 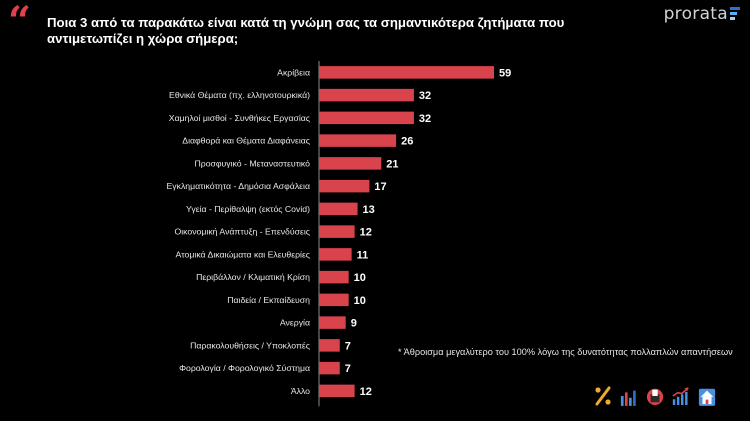 I want to click on footer-icons, so click(x=655, y=396).